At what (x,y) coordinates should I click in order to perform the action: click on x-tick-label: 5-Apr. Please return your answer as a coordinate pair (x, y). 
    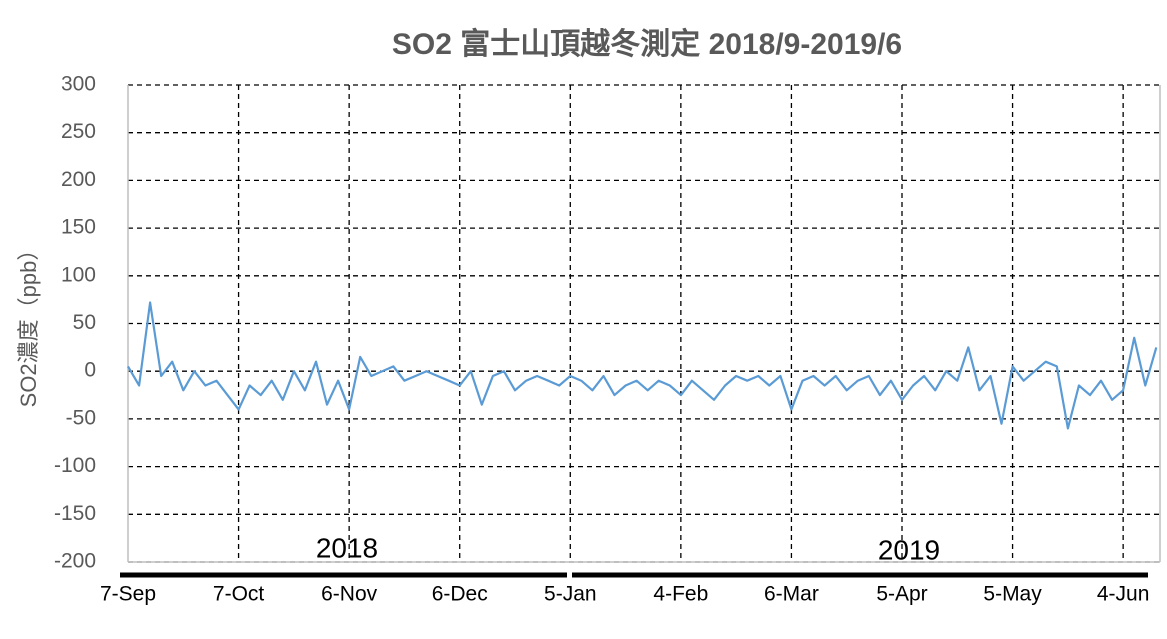
    Looking at the image, I should click on (901, 594).